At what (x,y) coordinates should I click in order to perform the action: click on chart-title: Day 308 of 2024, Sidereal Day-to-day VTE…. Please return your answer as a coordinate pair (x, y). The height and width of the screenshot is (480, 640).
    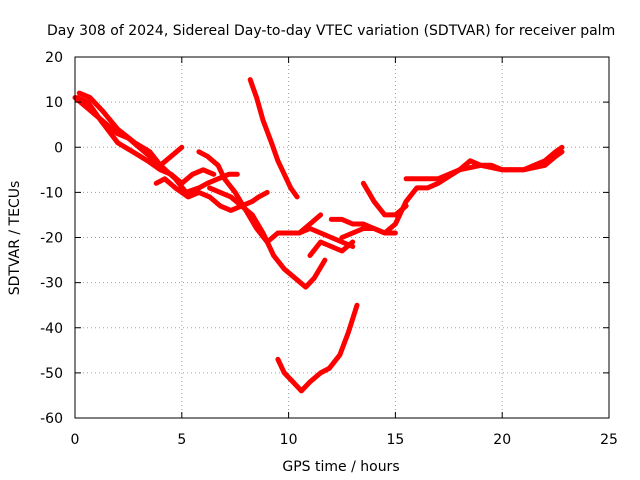
    Looking at the image, I should click on (331, 31).